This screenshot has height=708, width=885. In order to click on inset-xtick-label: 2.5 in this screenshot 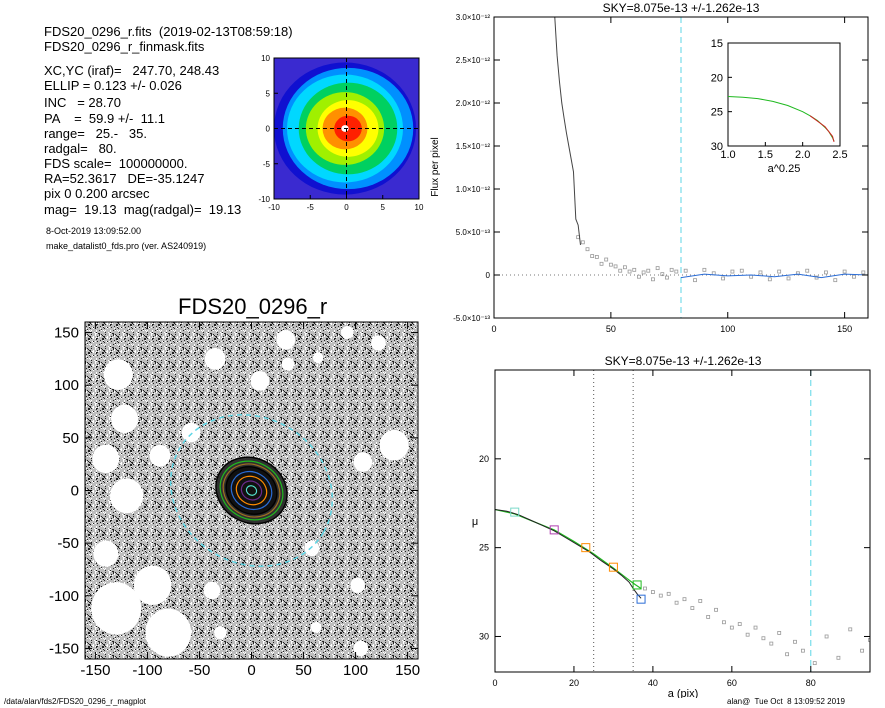, I will do `click(839, 155)`.